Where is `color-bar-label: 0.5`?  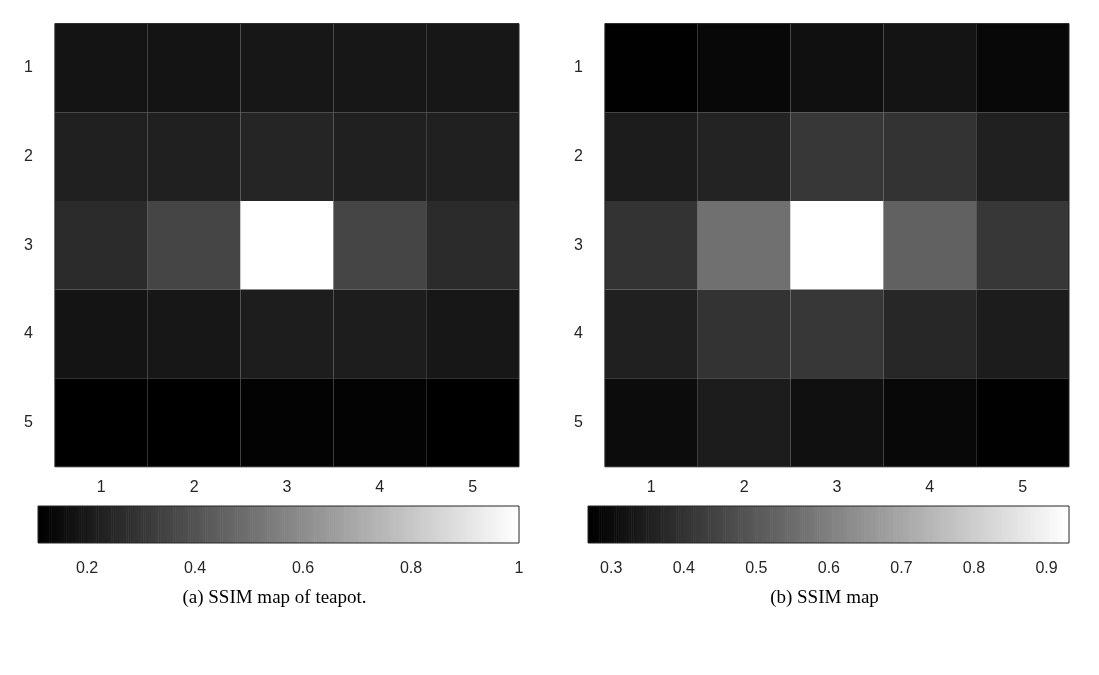 color-bar-label: 0.5 is located at coordinates (756, 568).